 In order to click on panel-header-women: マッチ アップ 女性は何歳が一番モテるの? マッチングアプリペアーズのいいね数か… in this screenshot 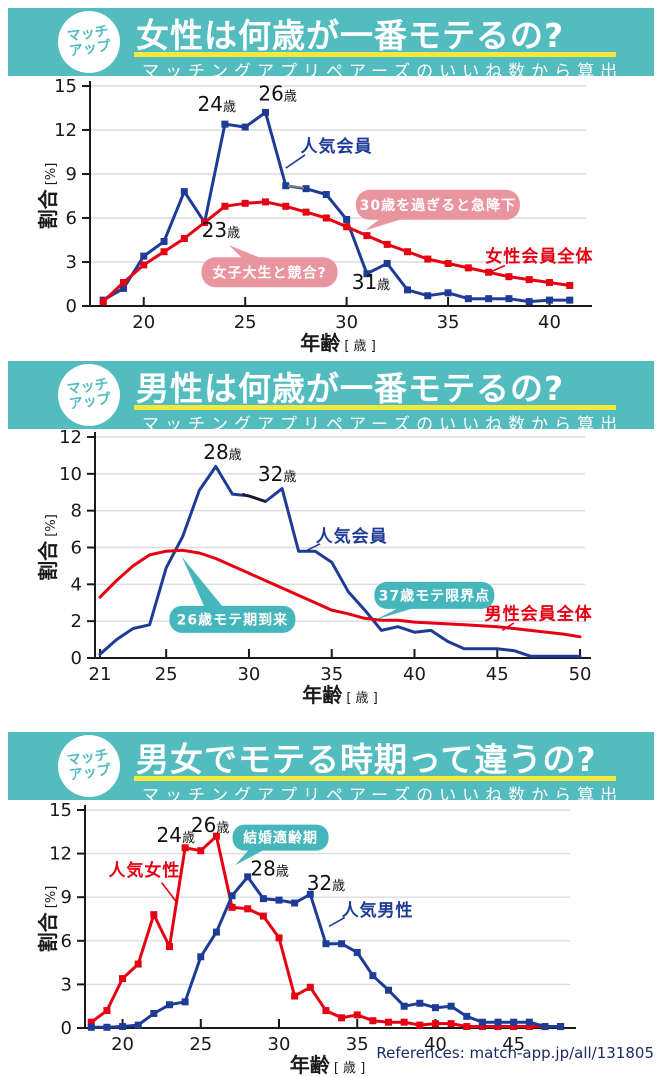, I will do `click(331, 44)`.